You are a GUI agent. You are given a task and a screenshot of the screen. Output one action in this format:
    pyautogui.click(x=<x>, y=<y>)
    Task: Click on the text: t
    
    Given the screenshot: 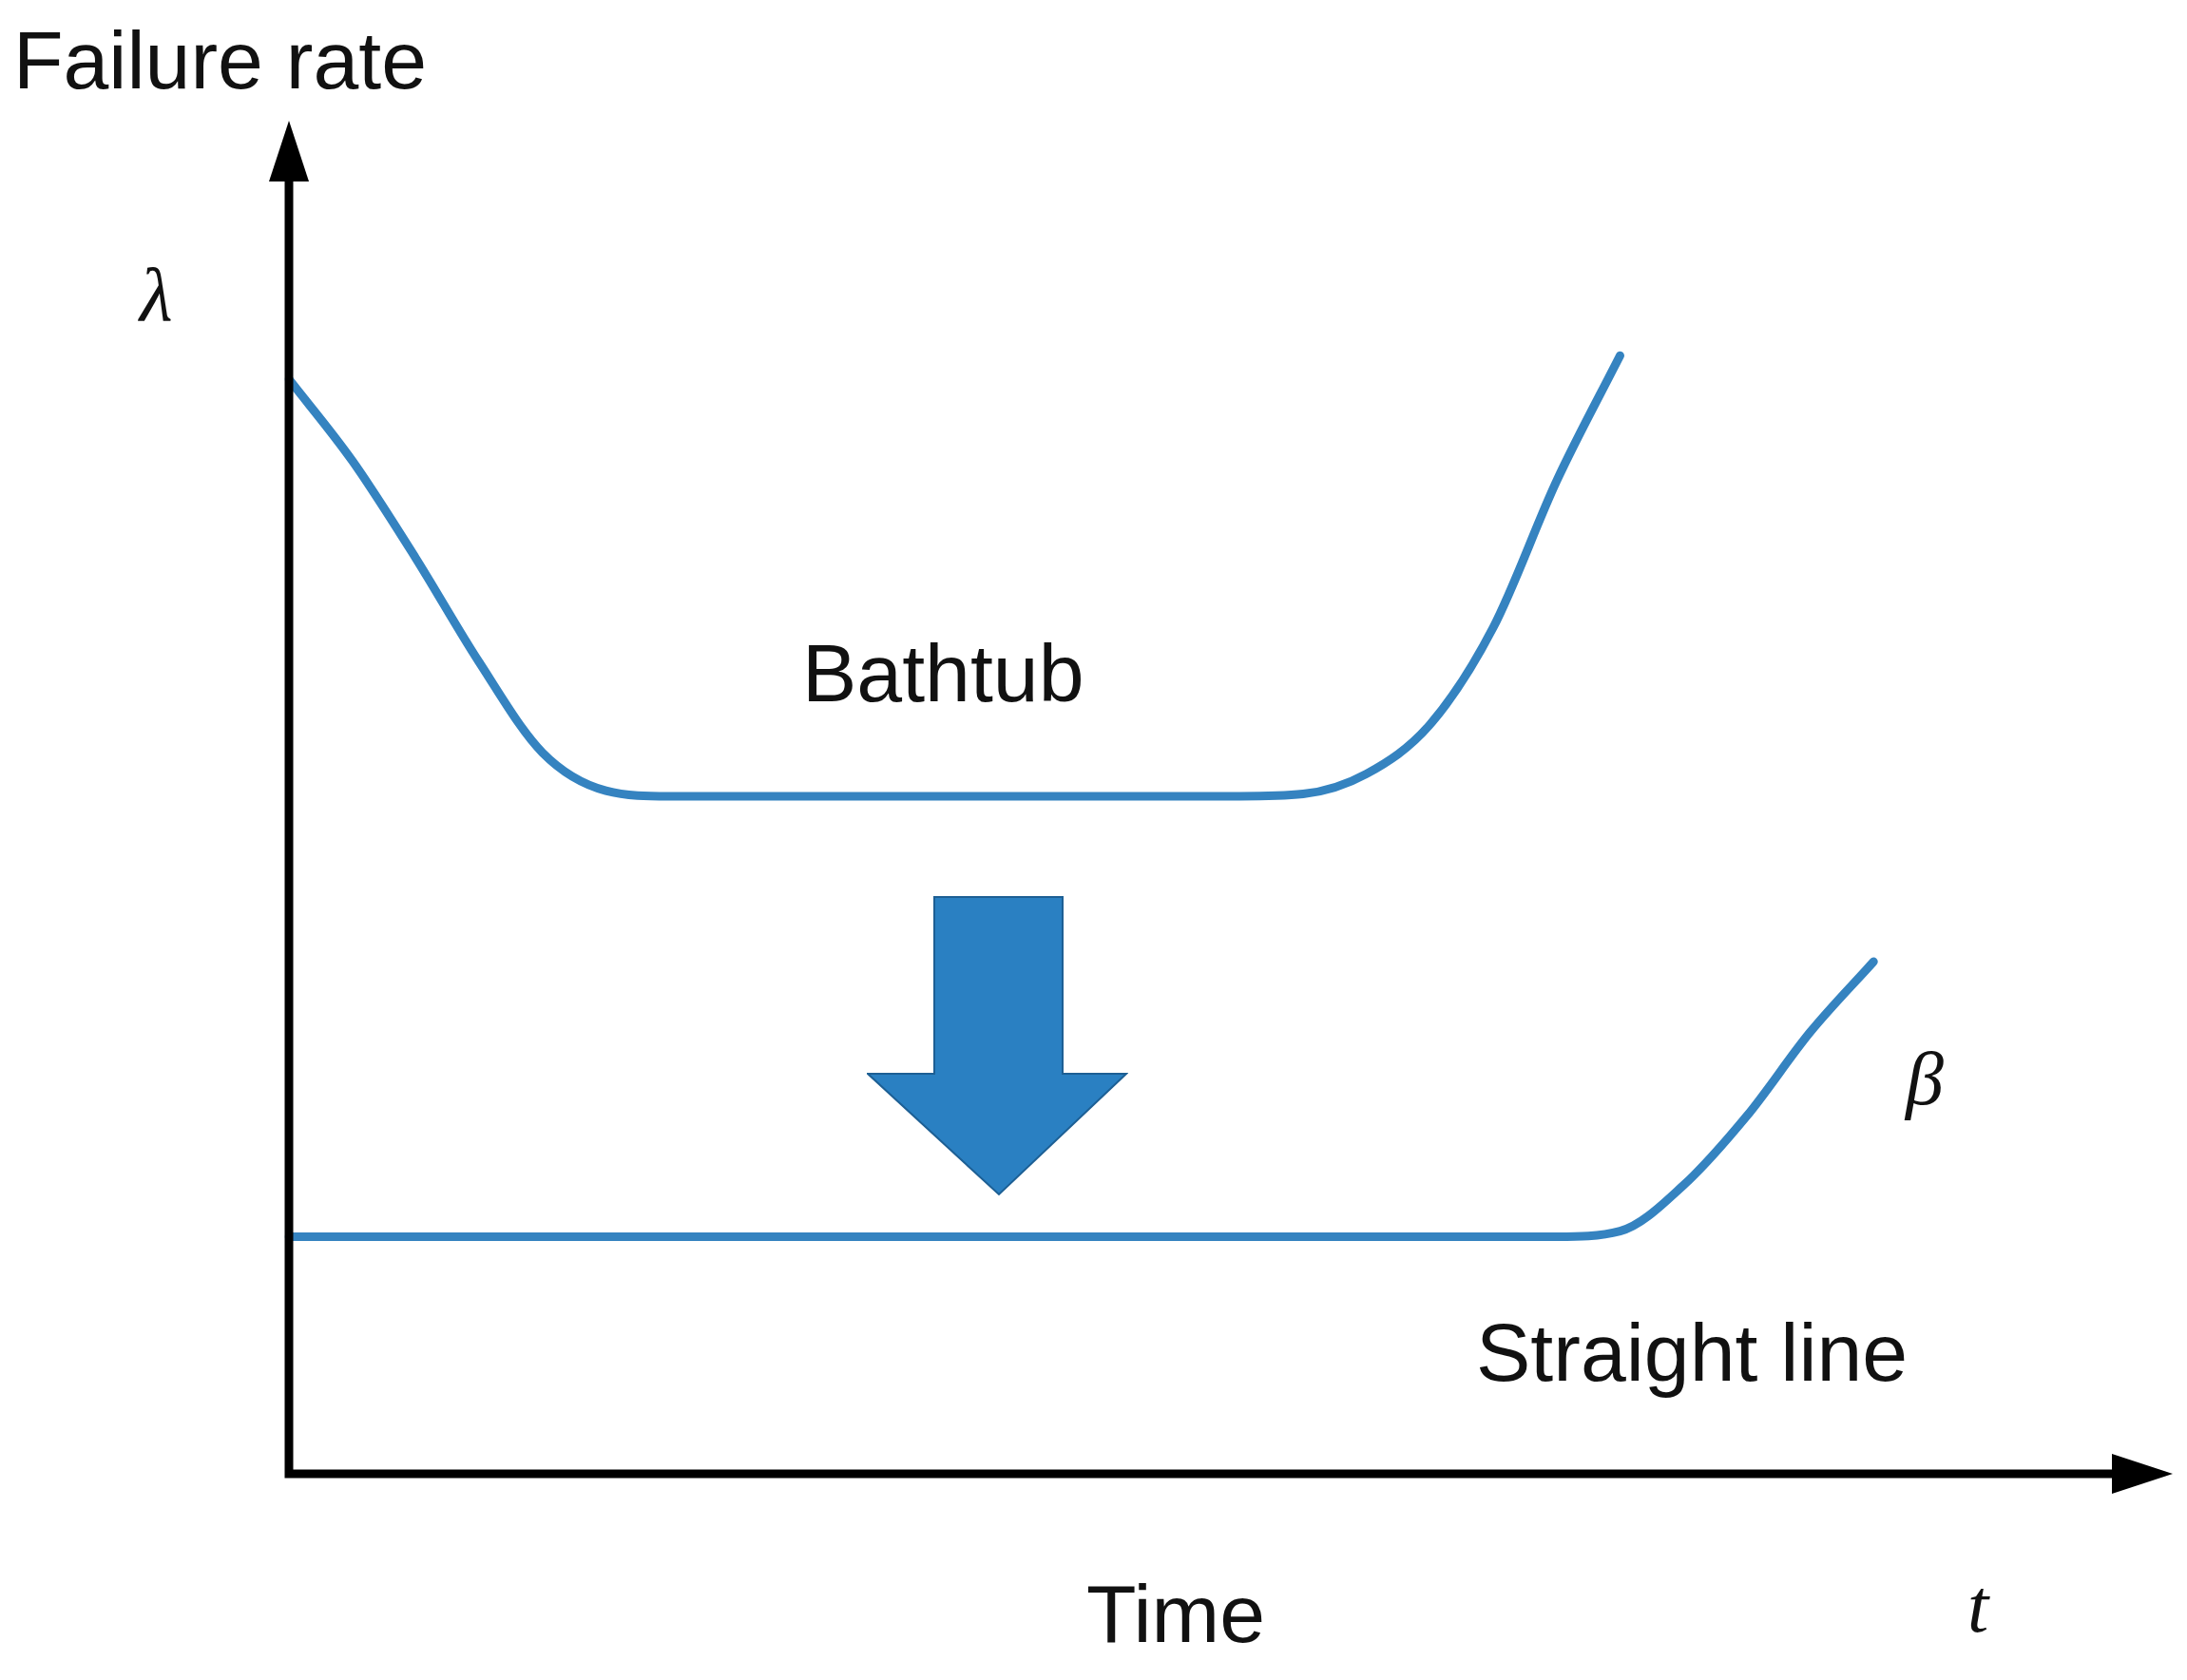 What is the action you would take?
    pyautogui.click(x=1978, y=1606)
    